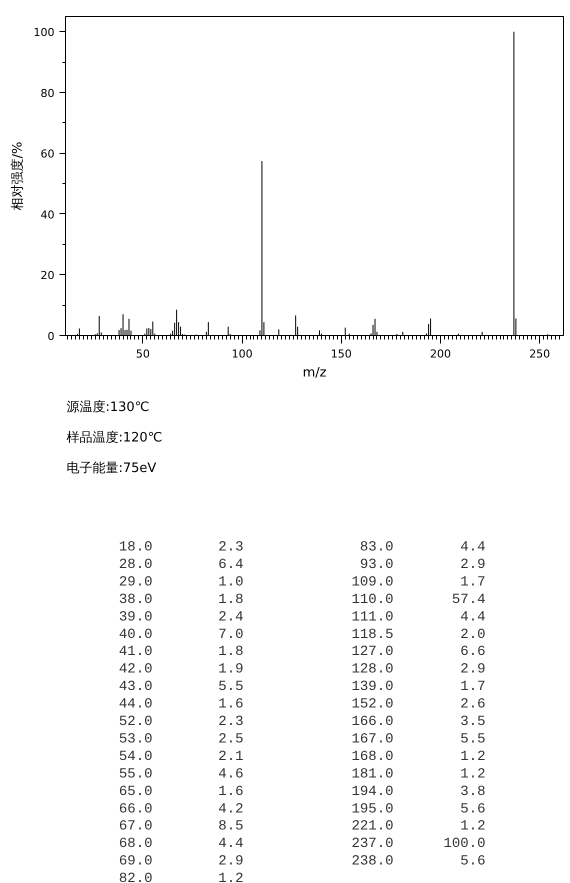 The height and width of the screenshot is (883, 570). I want to click on text: 118.5, so click(372, 634).